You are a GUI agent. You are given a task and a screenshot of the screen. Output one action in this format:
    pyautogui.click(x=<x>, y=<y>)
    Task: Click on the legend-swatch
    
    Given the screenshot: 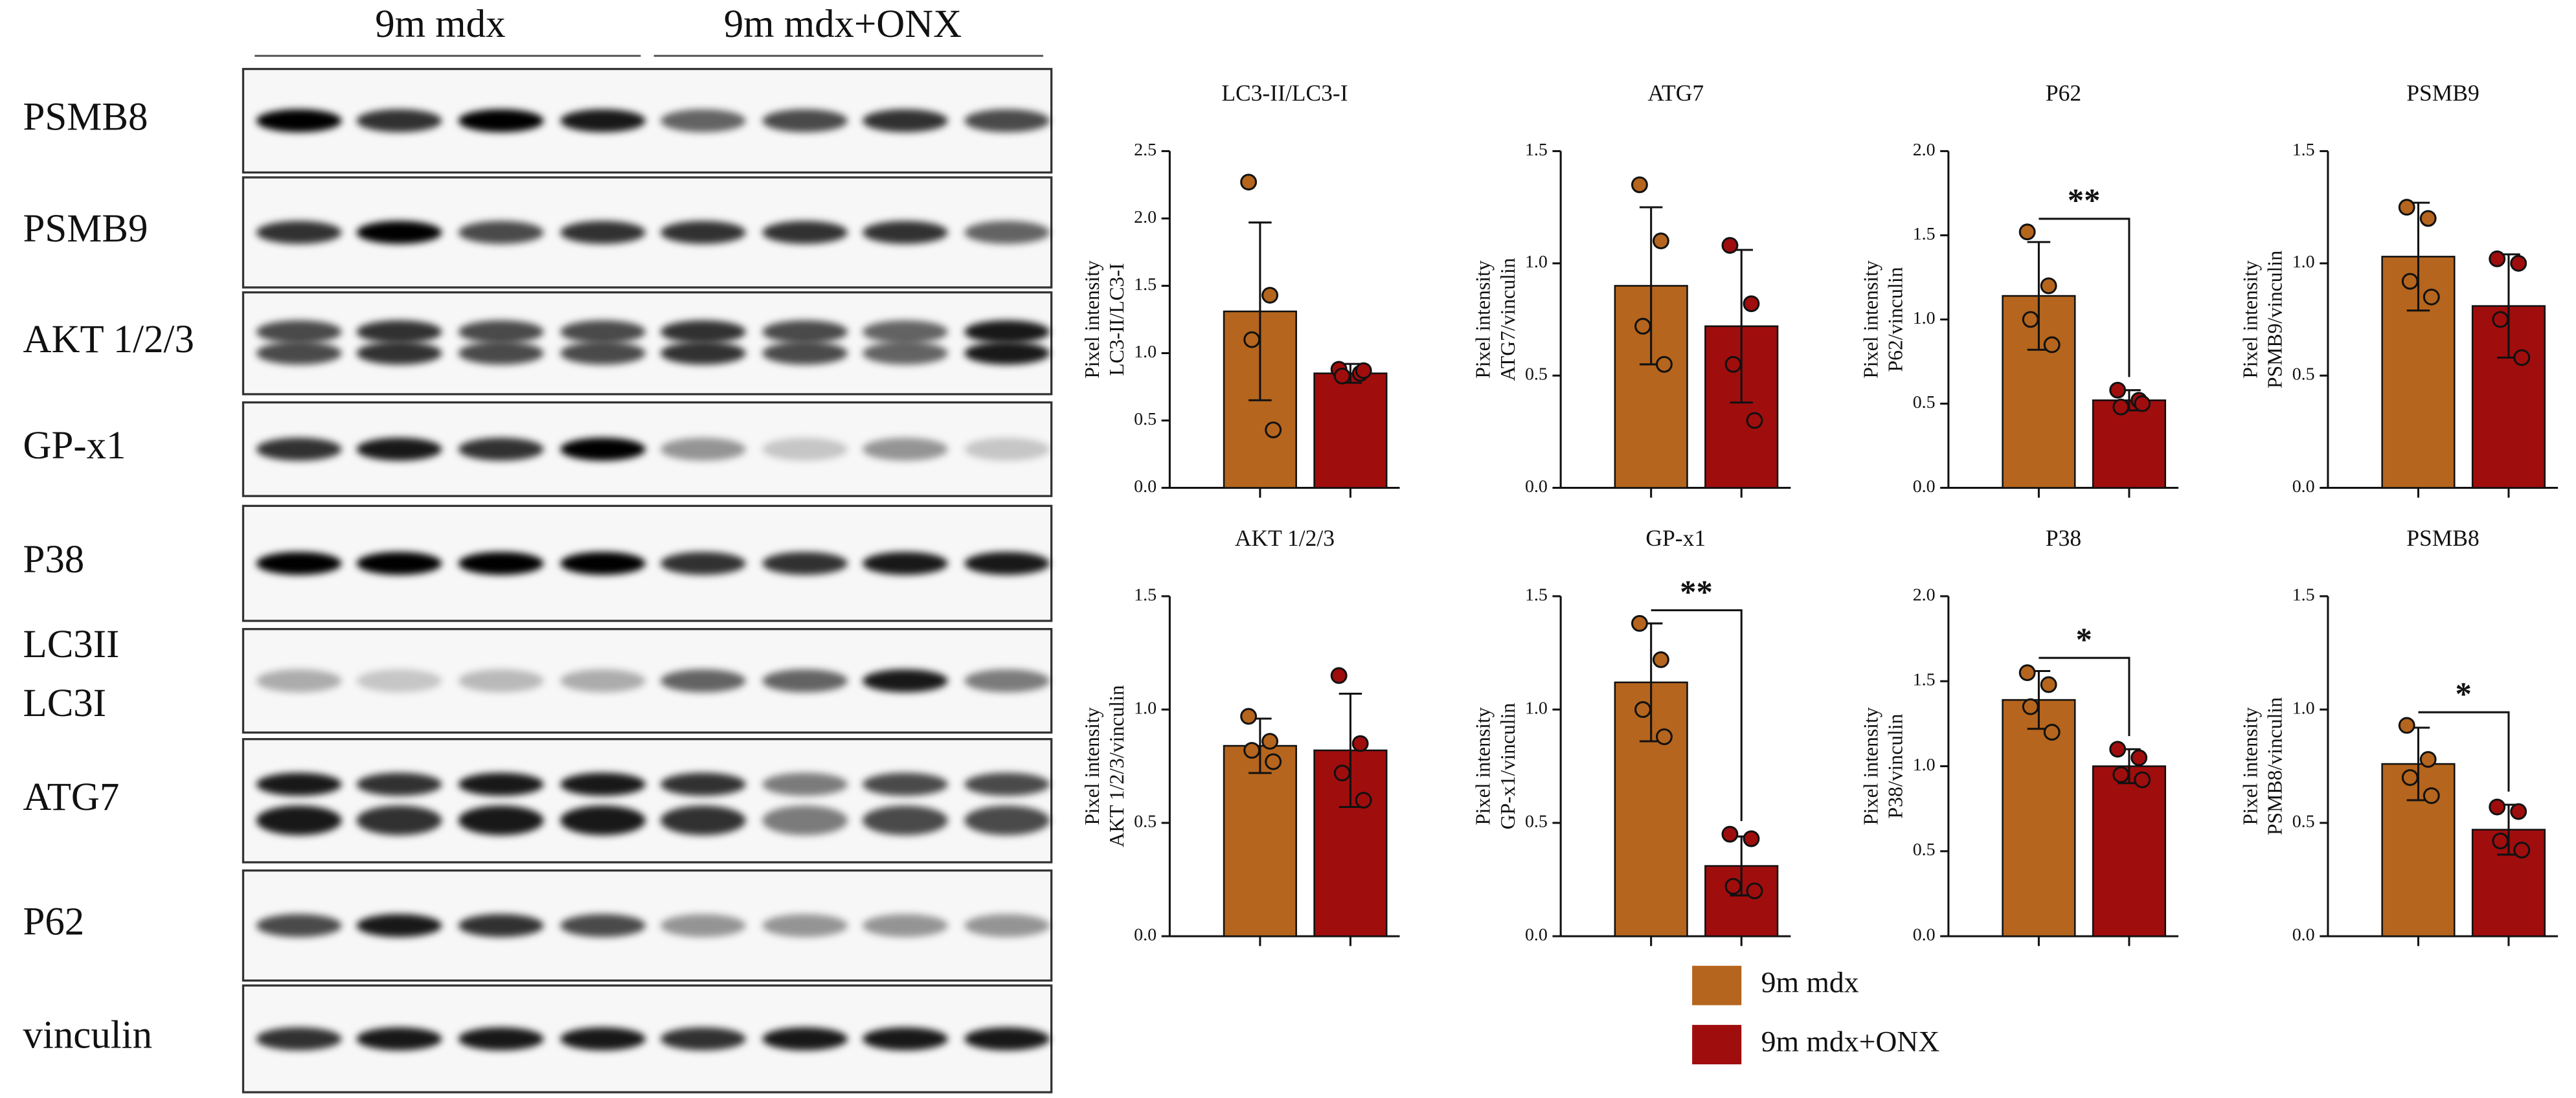 What is the action you would take?
    pyautogui.click(x=1717, y=1044)
    